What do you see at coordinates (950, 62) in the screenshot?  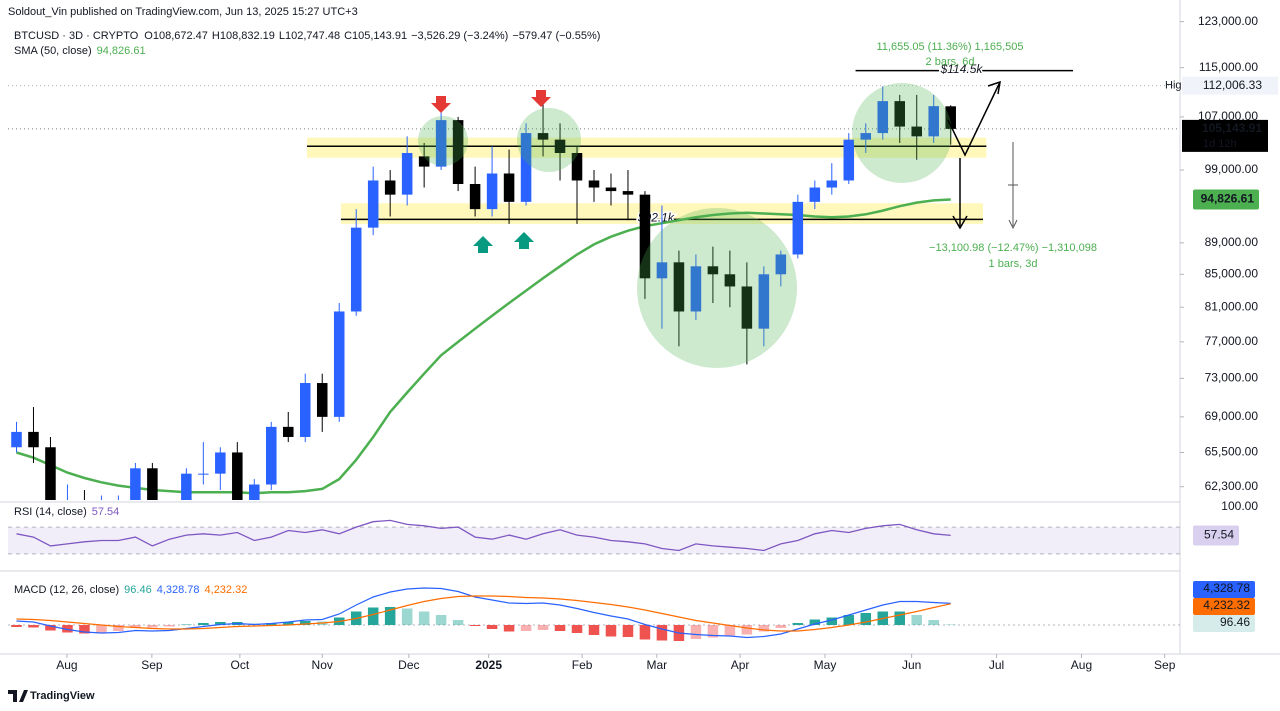 I see `measure-label: 2 bars, 6d` at bounding box center [950, 62].